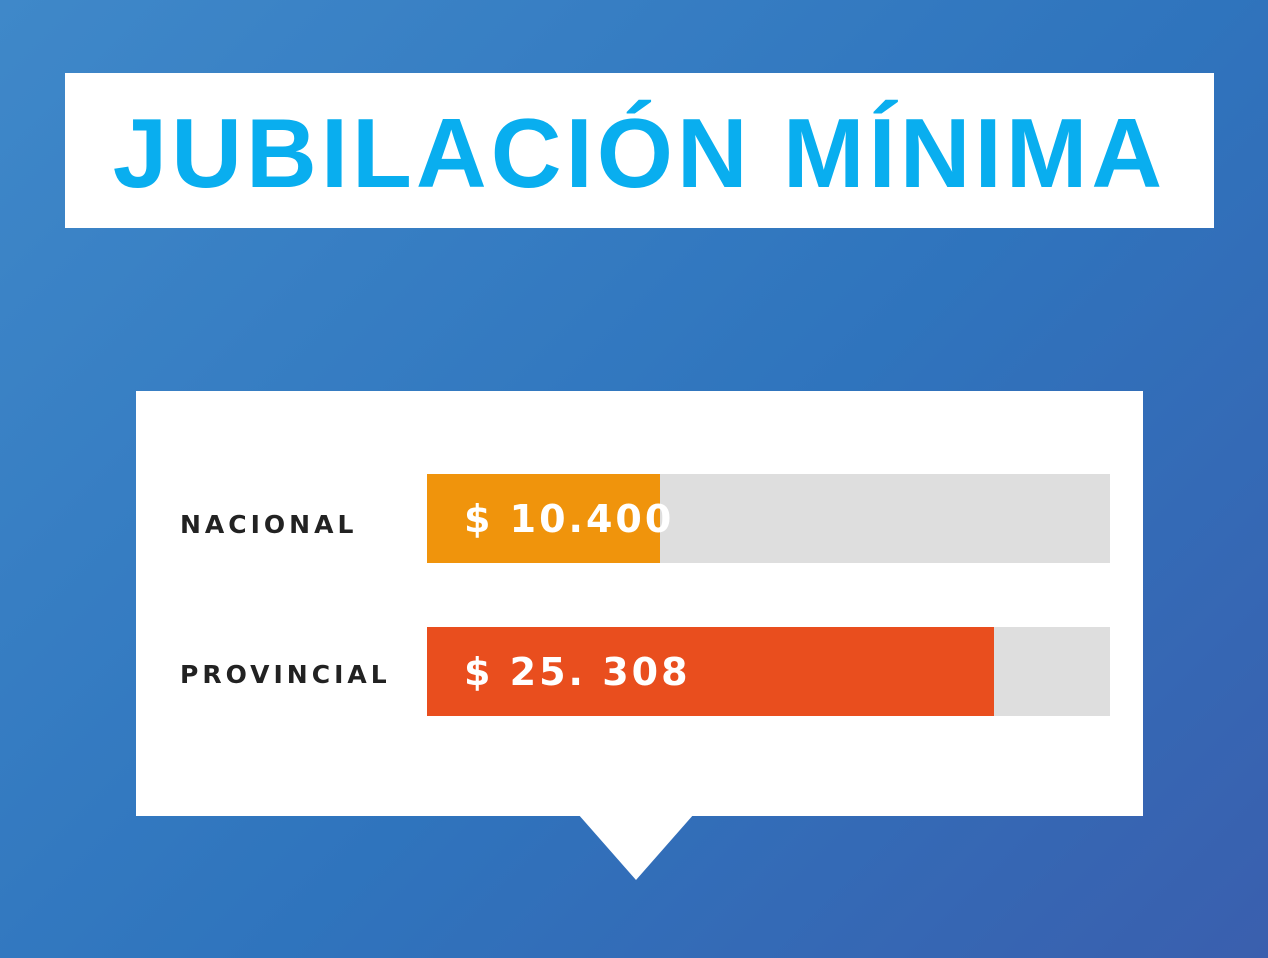 The image size is (1268, 958). I want to click on value-label-provincial: $ 25. 308, so click(577, 671).